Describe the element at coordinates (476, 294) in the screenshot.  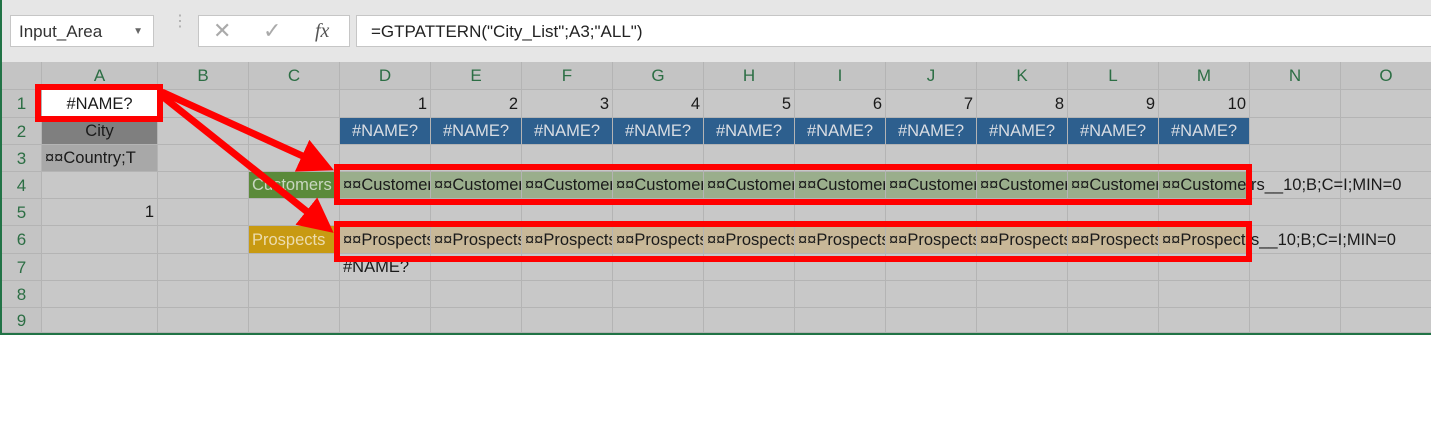
I see `cell-E8` at that location.